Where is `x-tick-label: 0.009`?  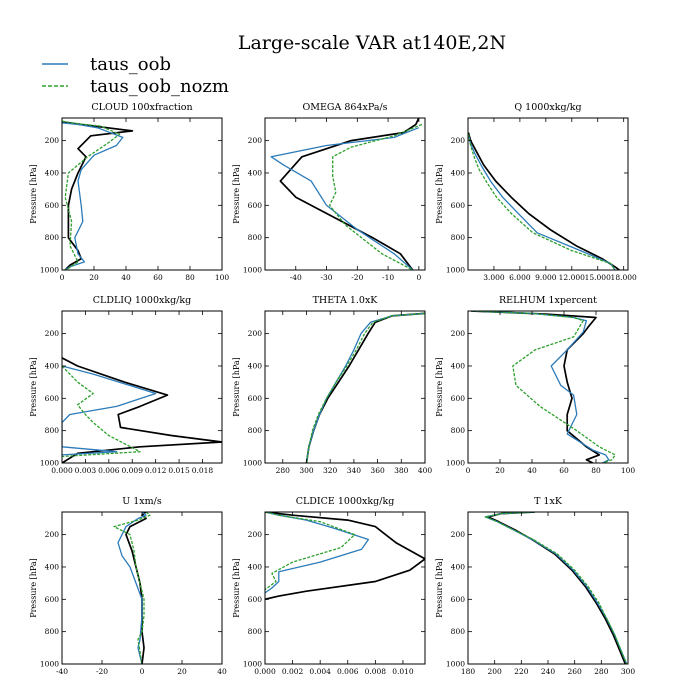
x-tick-label: 0.009 is located at coordinates (133, 470).